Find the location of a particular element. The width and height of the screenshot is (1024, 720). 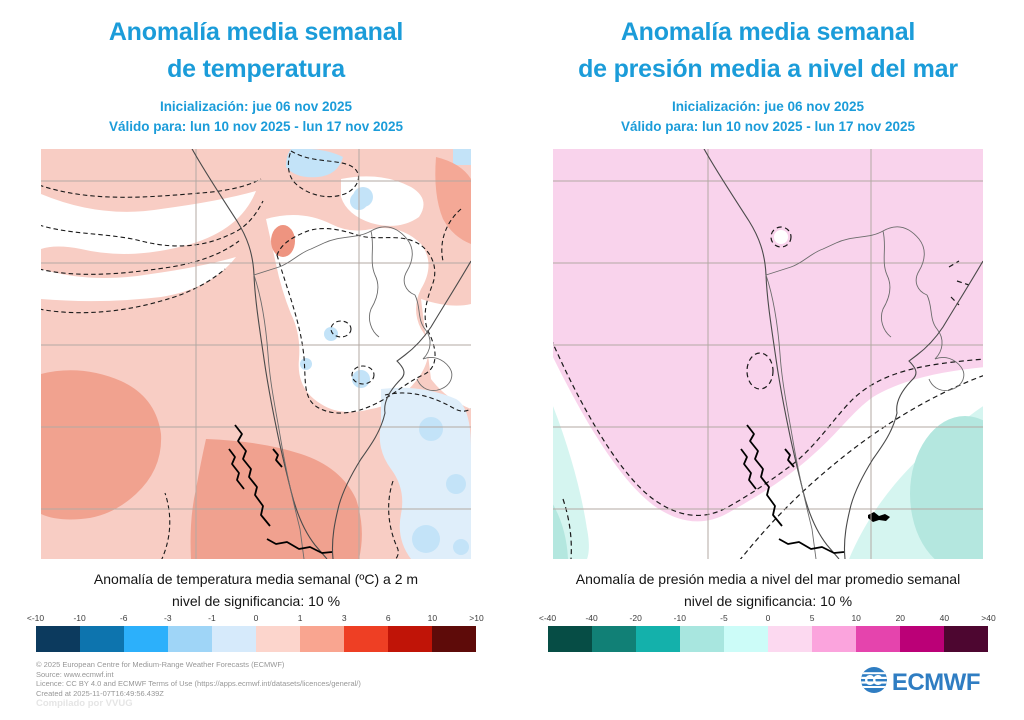

legend-tick-label: 3 is located at coordinates (344, 618).